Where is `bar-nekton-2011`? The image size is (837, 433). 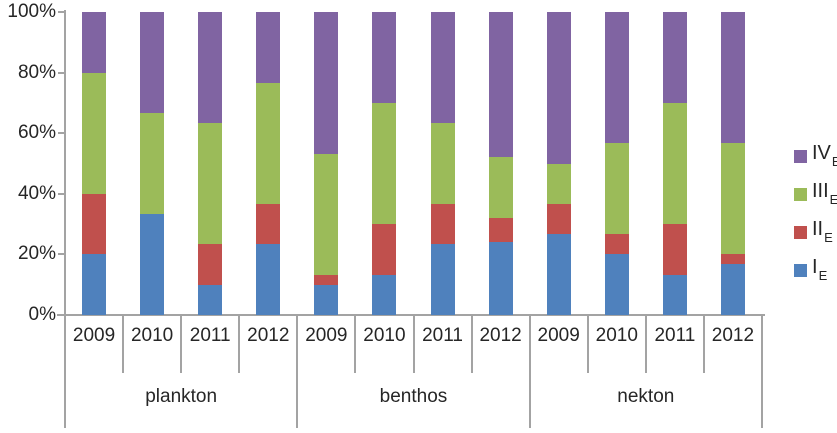 bar-nekton-2011 is located at coordinates (674, 163).